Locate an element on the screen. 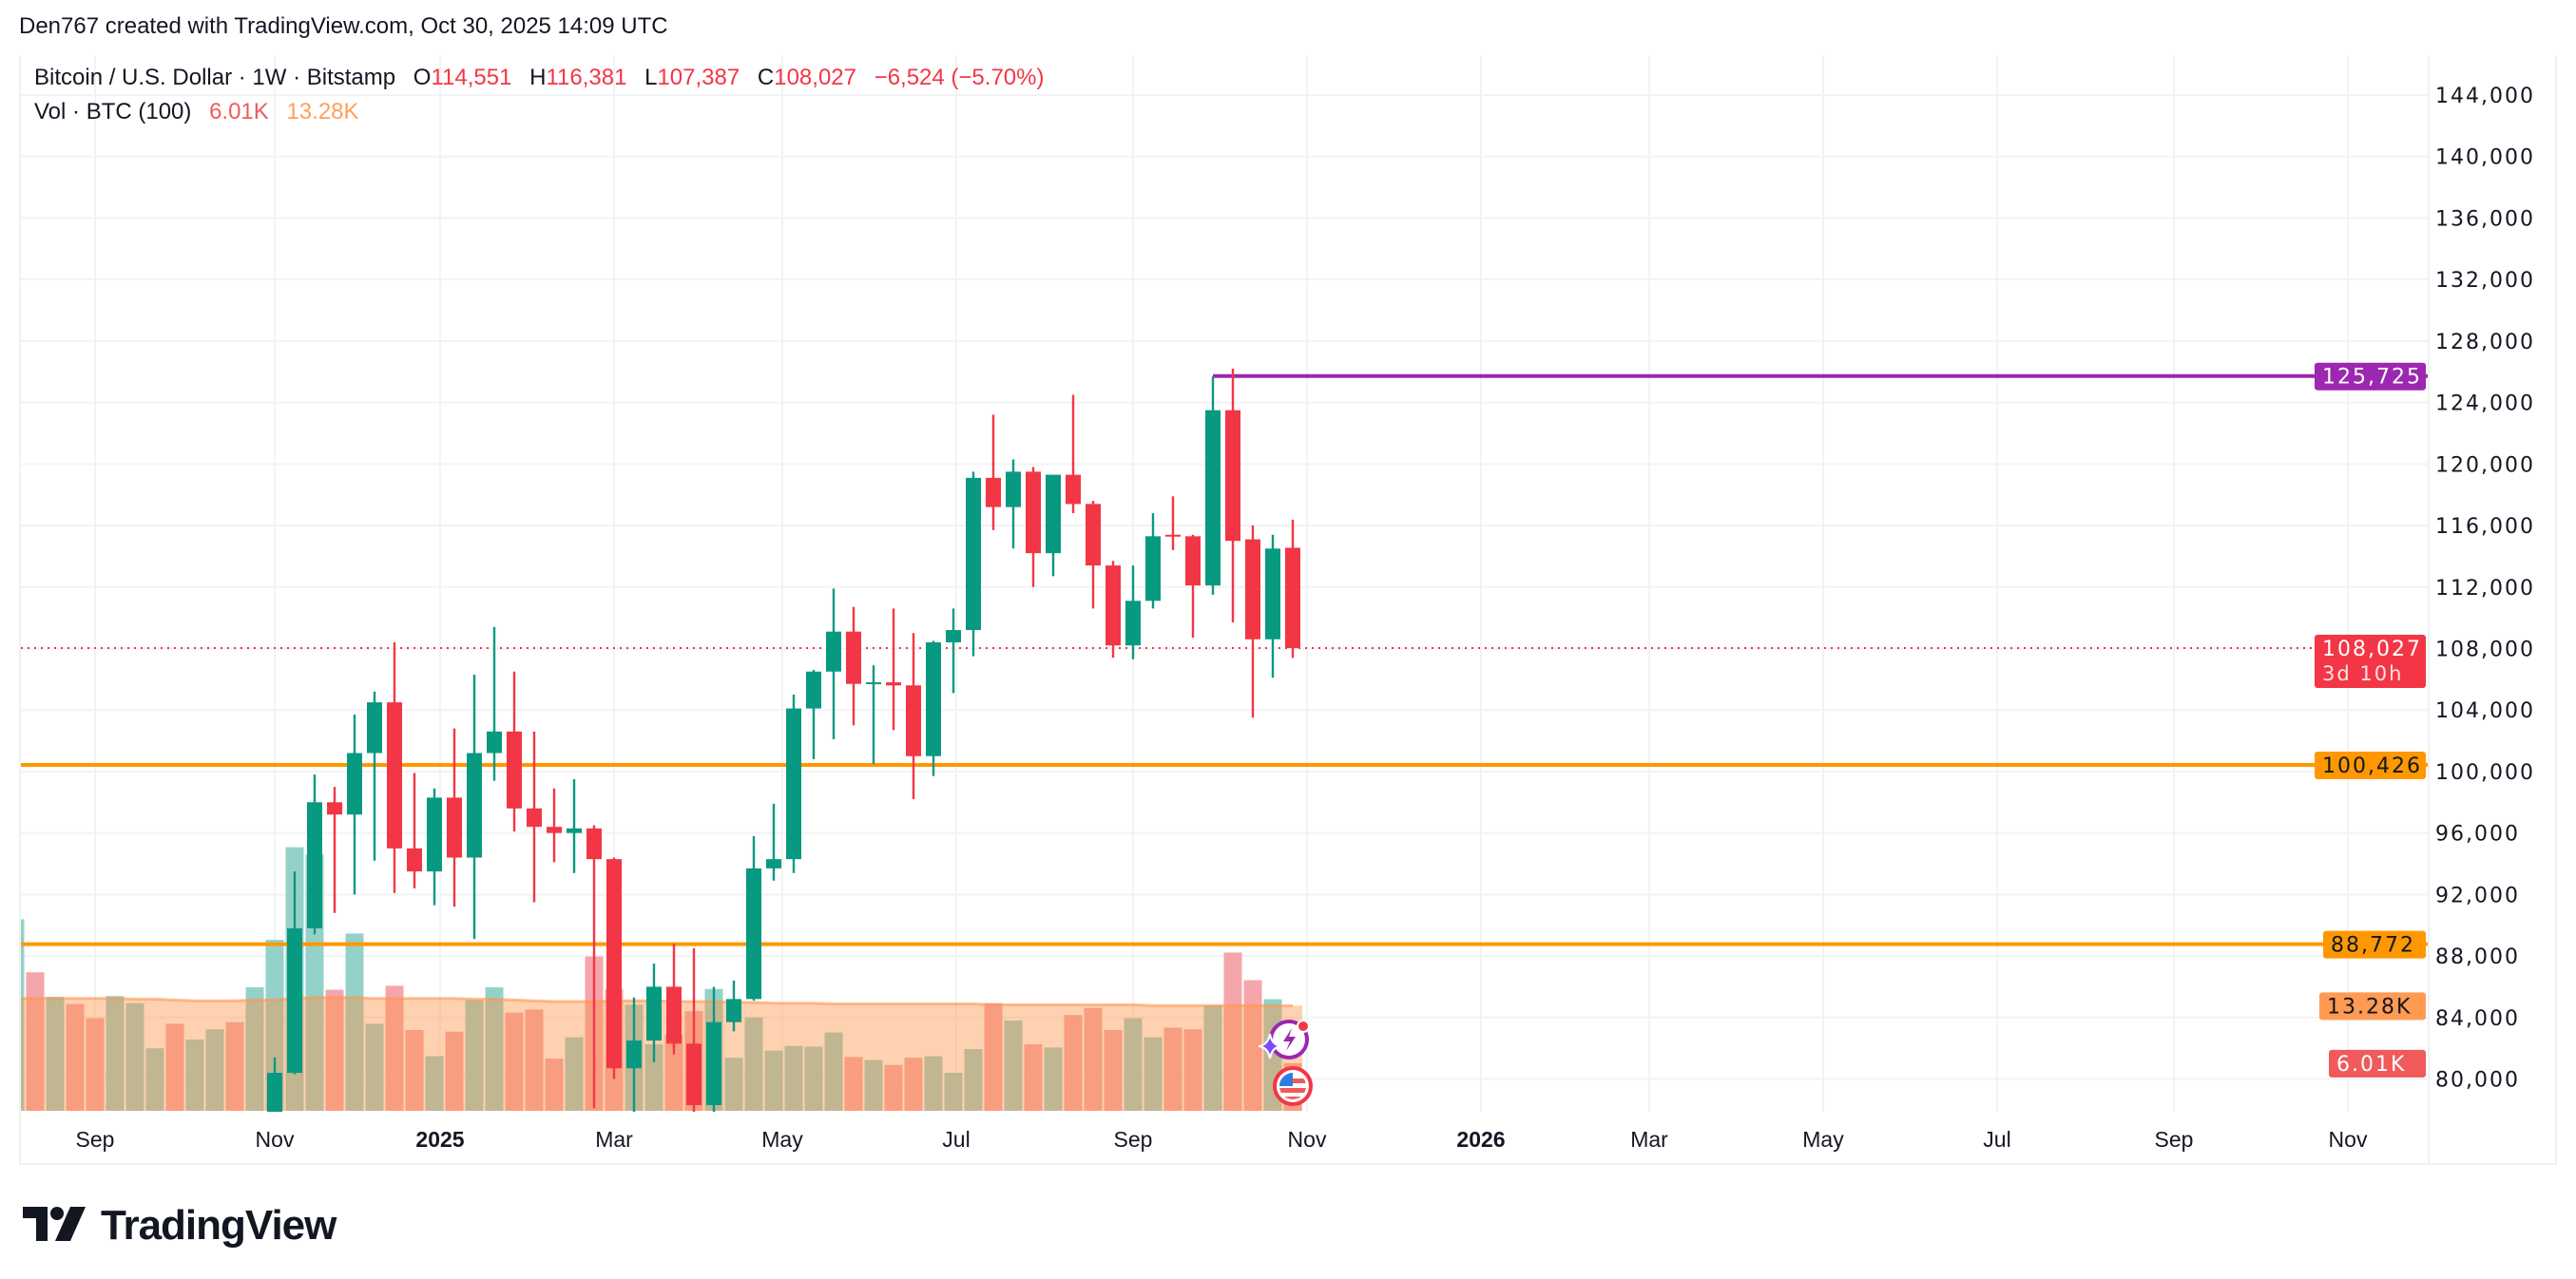 The height and width of the screenshot is (1279, 2576). volume-price-label-text: 13.28K is located at coordinates (2369, 1007).